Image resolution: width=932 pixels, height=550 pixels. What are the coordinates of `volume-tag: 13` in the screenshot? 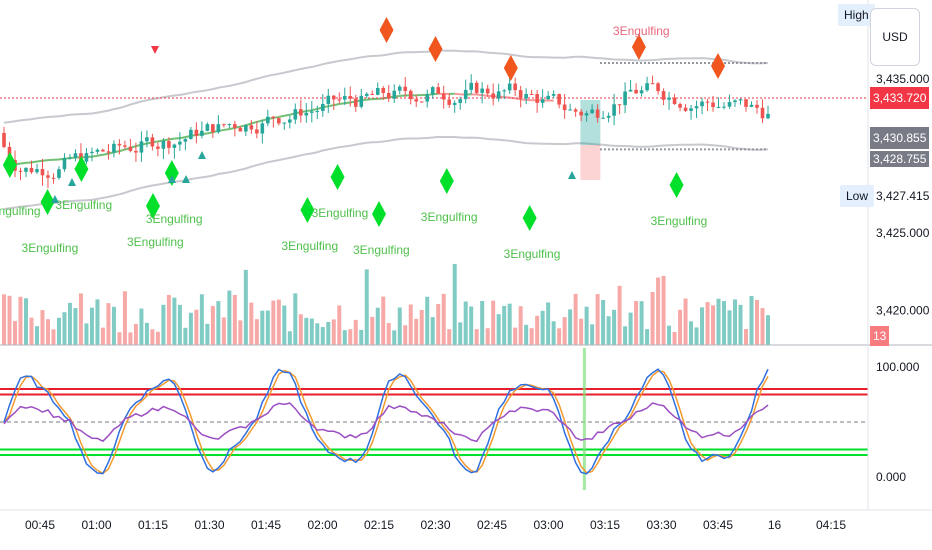 It's located at (880, 336).